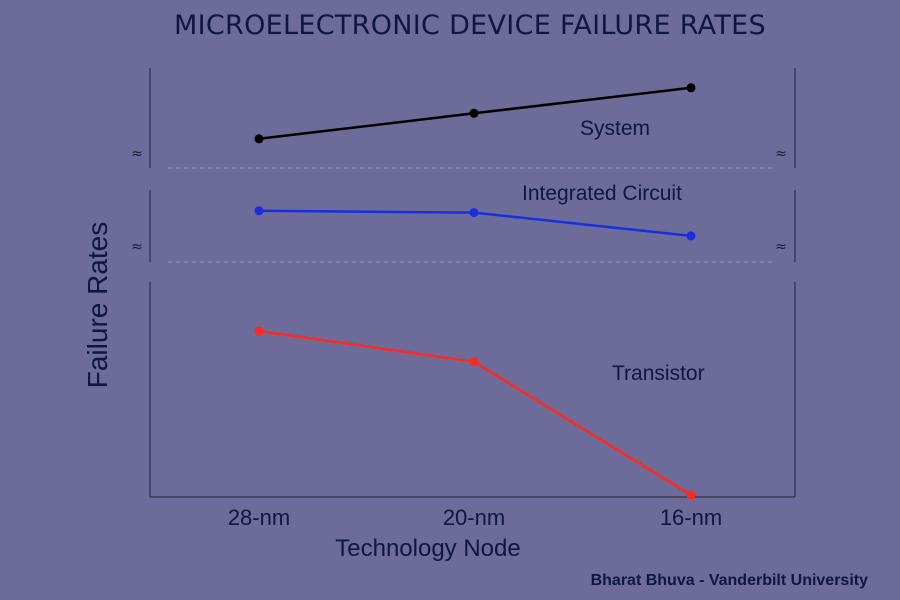  Describe the element at coordinates (259, 517) in the screenshot. I see `x-tick-label: 28-nm` at that location.